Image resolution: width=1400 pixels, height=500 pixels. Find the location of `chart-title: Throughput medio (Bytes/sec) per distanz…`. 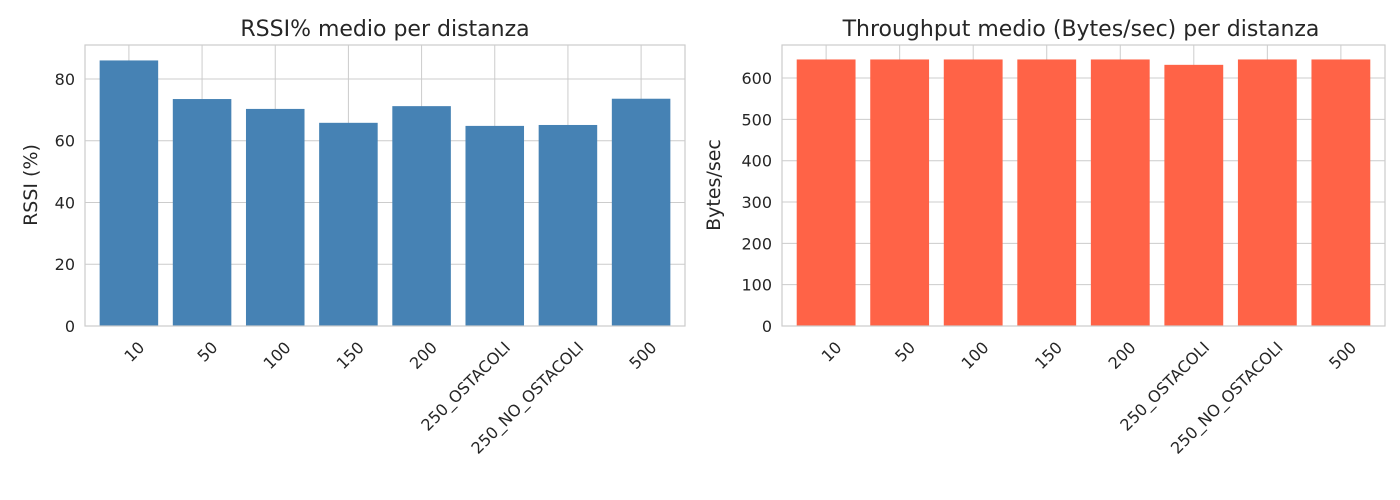

chart-title: Throughput medio (Bytes/sec) per distanz… is located at coordinates (1081, 29).